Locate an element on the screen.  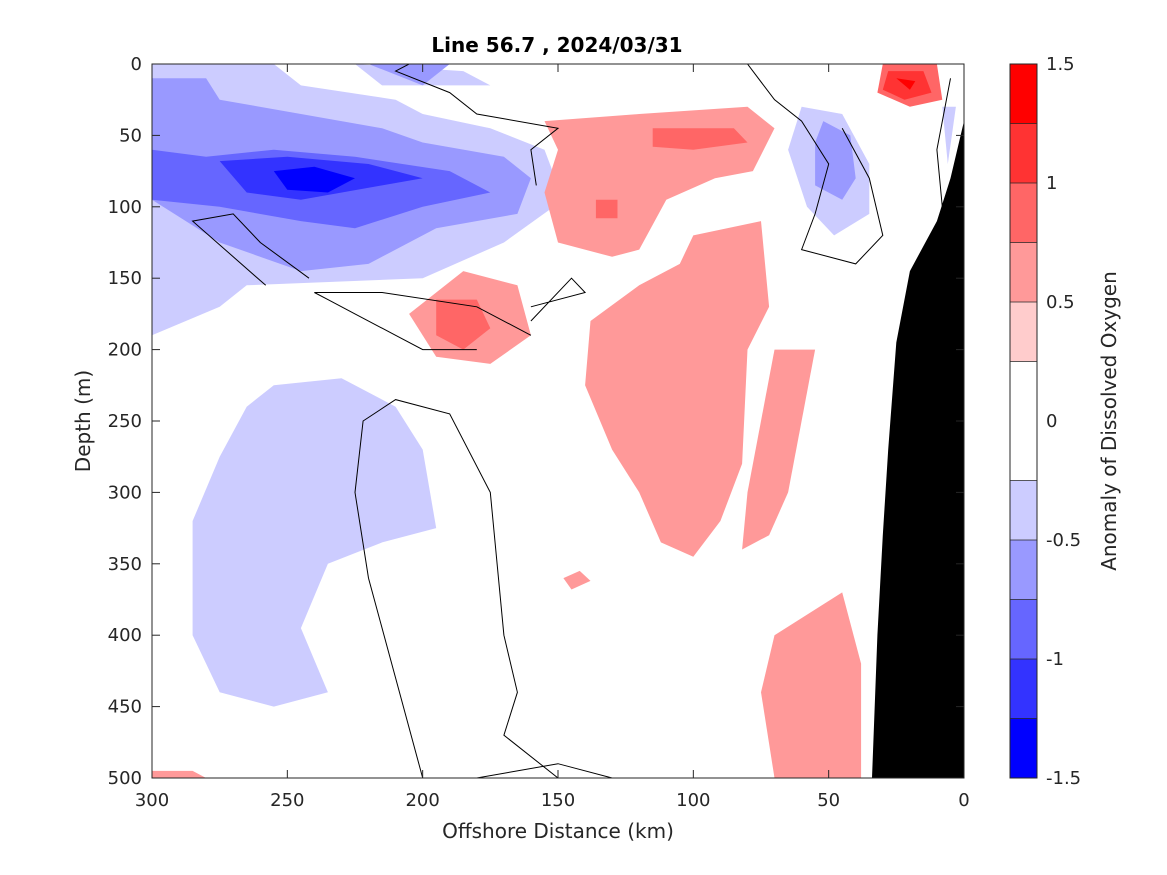
colorbar-tick-label: 0 is located at coordinates (1051, 421).